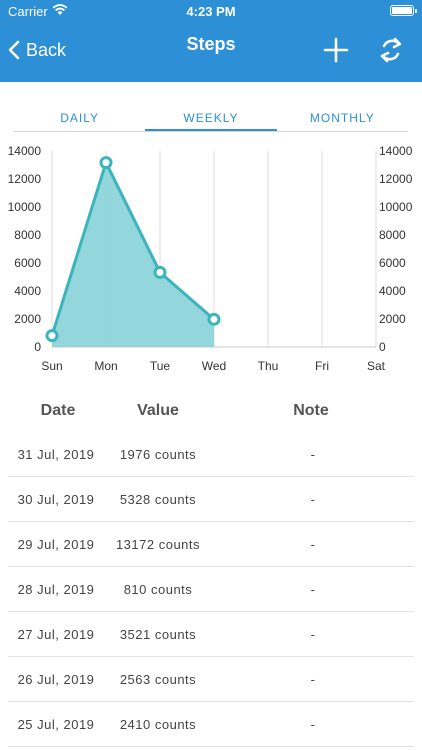 This screenshot has width=422, height=750. I want to click on cell-date: 26 Jul, 2019, so click(56, 679).